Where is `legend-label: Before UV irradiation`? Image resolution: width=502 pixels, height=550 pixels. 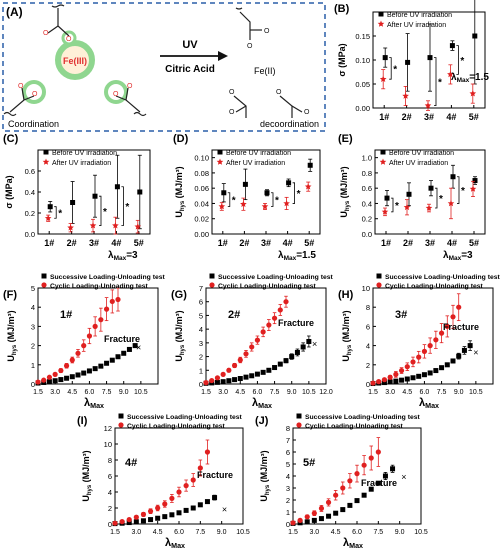 legend-label: Before UV irradiation is located at coordinates (258, 153).